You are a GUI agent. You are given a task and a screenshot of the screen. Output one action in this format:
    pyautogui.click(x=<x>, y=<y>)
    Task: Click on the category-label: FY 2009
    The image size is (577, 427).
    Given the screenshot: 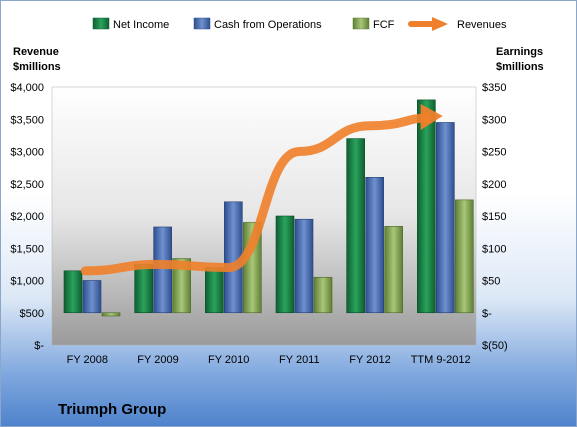 What is the action you would take?
    pyautogui.click(x=157, y=360)
    